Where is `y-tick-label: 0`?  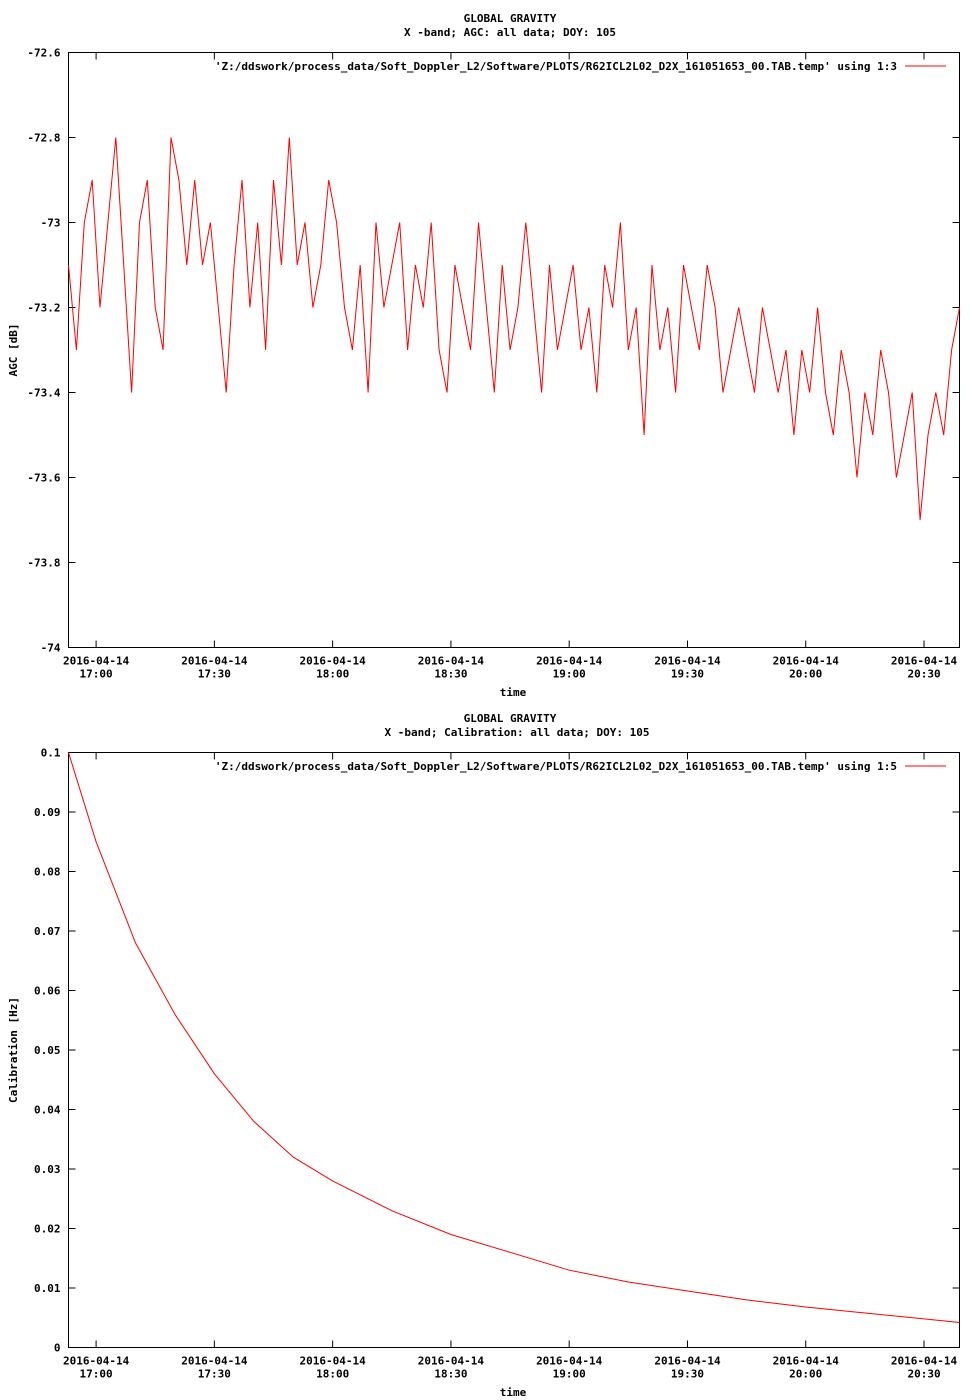
y-tick-label: 0 is located at coordinates (57, 1348).